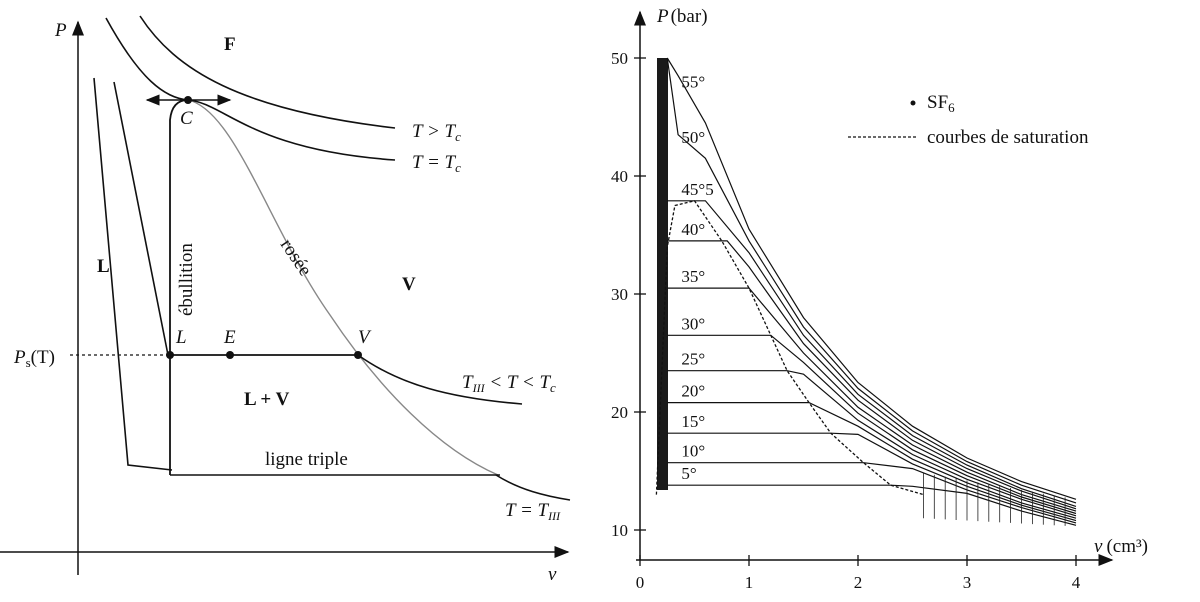 This screenshot has height=602, width=1200. I want to click on isotherm-label: 55°, so click(693, 82).